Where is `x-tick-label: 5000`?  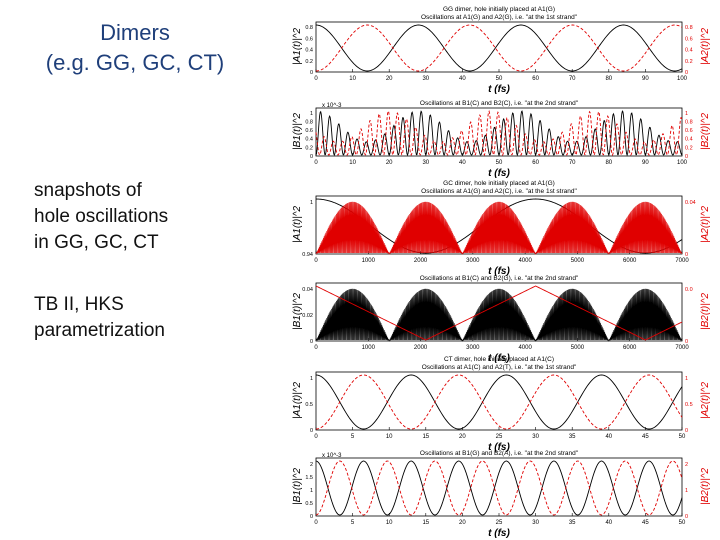
x-tick-label: 5000 is located at coordinates (578, 348).